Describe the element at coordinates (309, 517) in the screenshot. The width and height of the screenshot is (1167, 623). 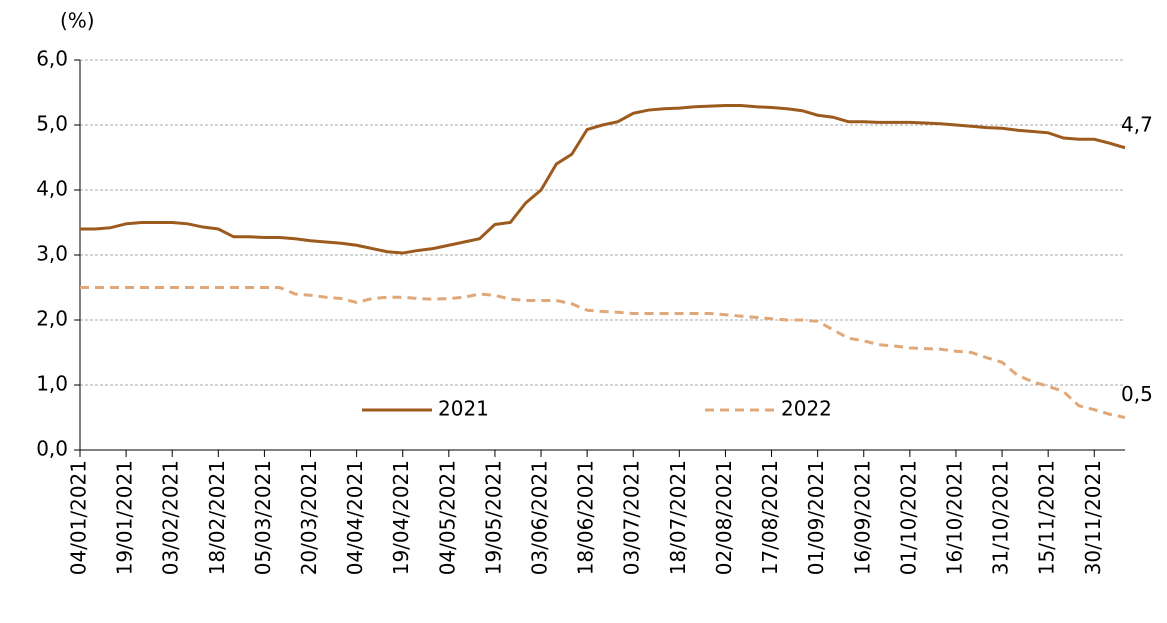
I see `x-tick-label: 20/03/2021` at that location.